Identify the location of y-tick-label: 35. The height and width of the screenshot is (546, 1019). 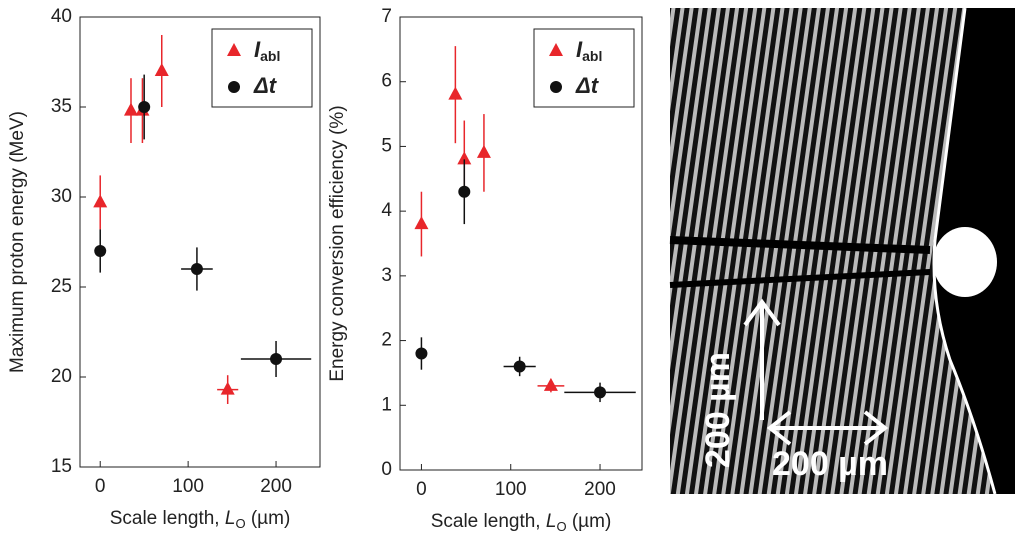
(61, 106).